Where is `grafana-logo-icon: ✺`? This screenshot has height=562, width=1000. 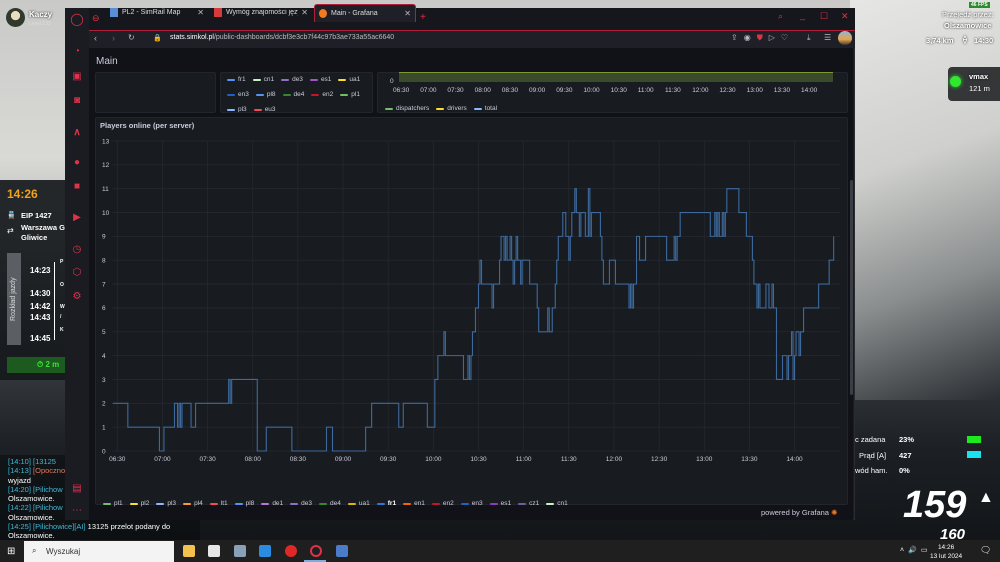 grafana-logo-icon: ✺ is located at coordinates (834, 512).